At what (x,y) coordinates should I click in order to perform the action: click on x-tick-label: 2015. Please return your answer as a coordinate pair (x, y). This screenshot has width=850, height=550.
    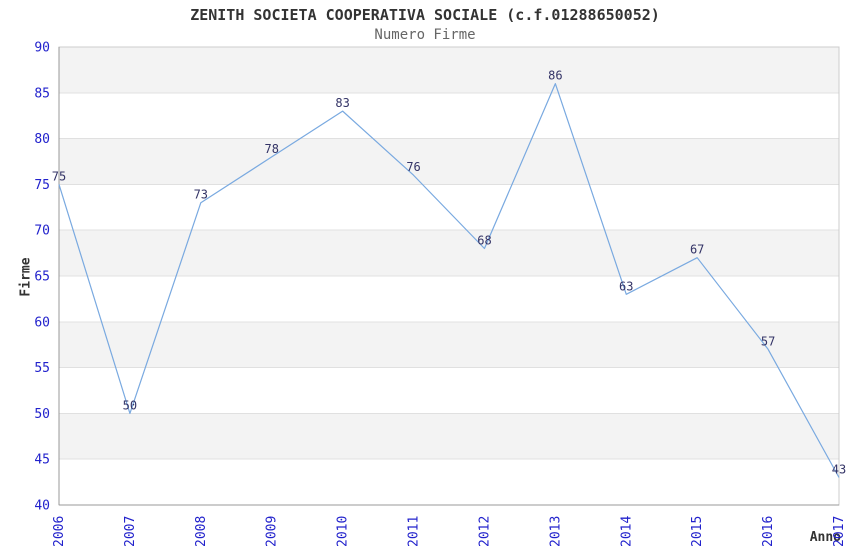
    Looking at the image, I should click on (697, 531).